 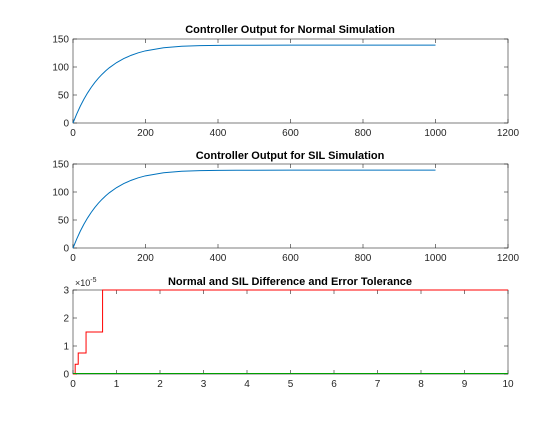 I want to click on x-tick-label: 1, so click(x=117, y=384).